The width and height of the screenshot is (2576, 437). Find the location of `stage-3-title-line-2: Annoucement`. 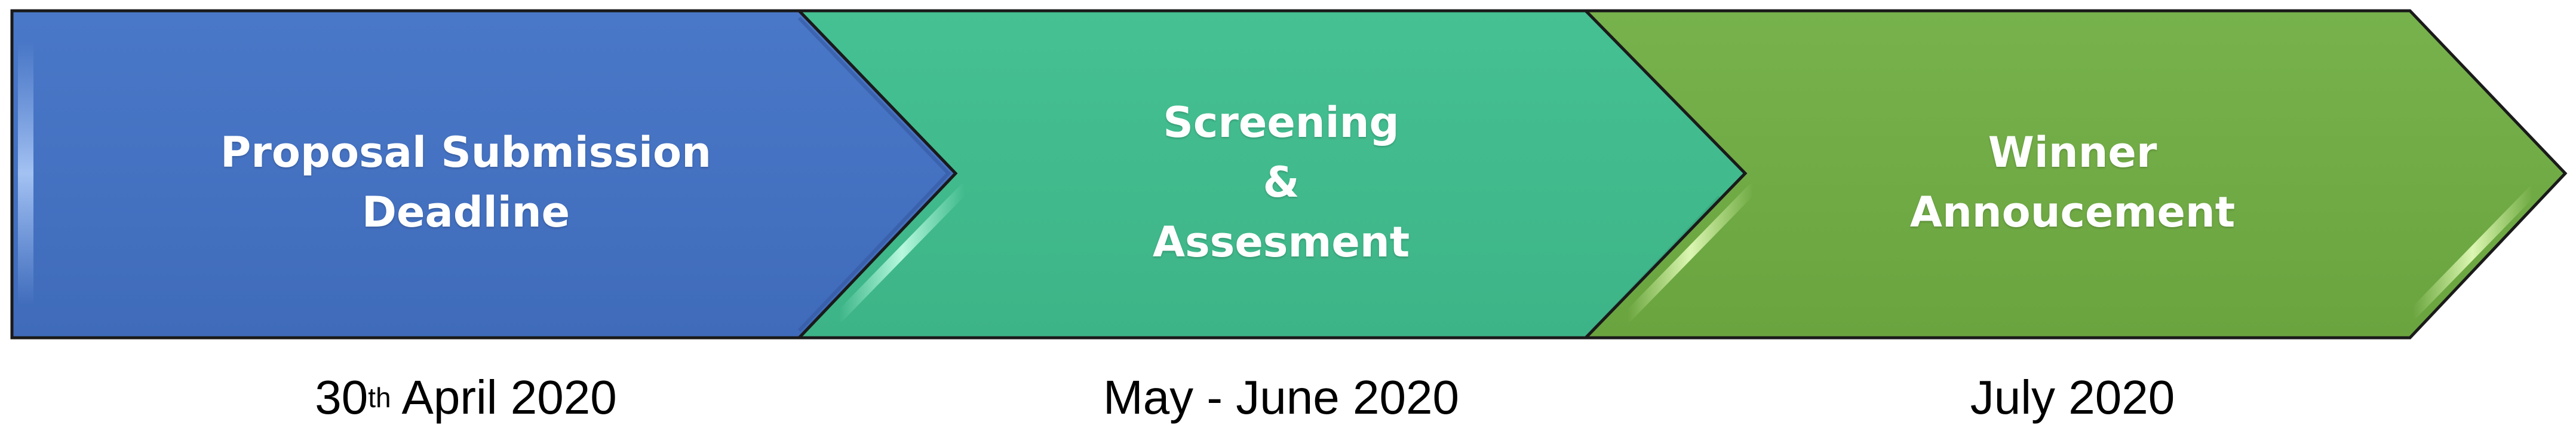

stage-3-title-line-2: Annoucement is located at coordinates (2072, 212).